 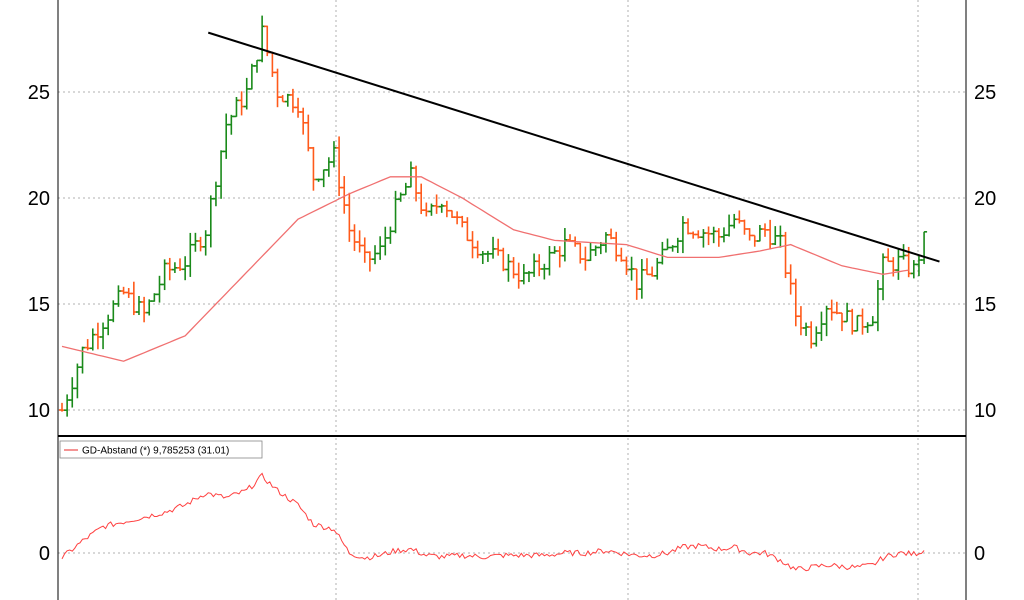 I want to click on price-tick-right: 25, so click(x=985, y=93).